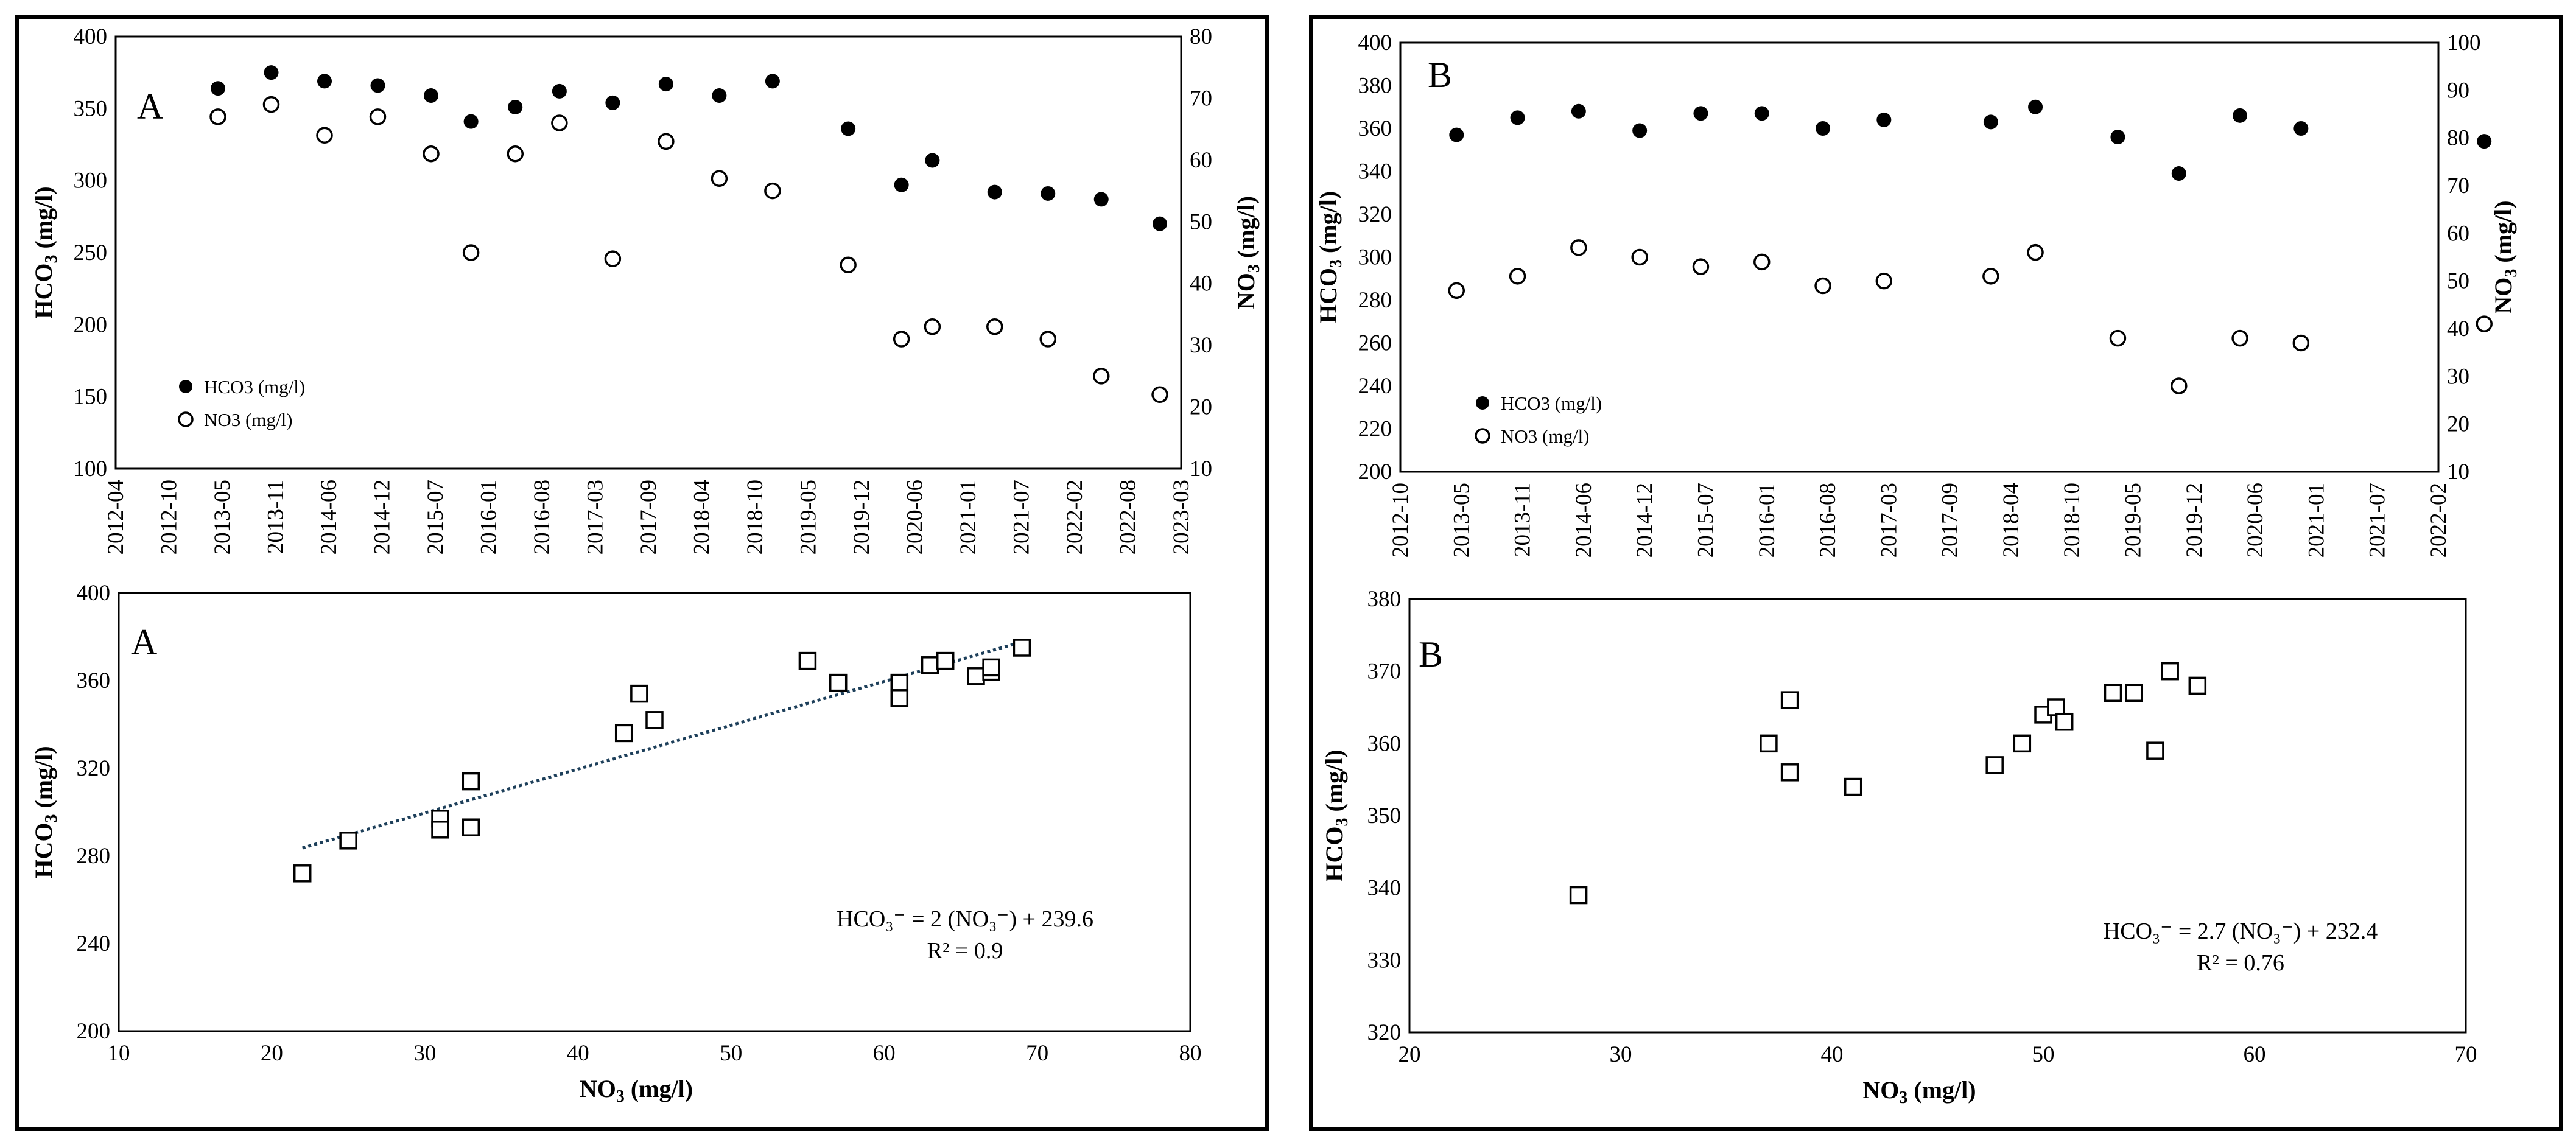 The height and width of the screenshot is (1145, 2576). I want to click on x-tick: 2017-03, so click(595, 517).